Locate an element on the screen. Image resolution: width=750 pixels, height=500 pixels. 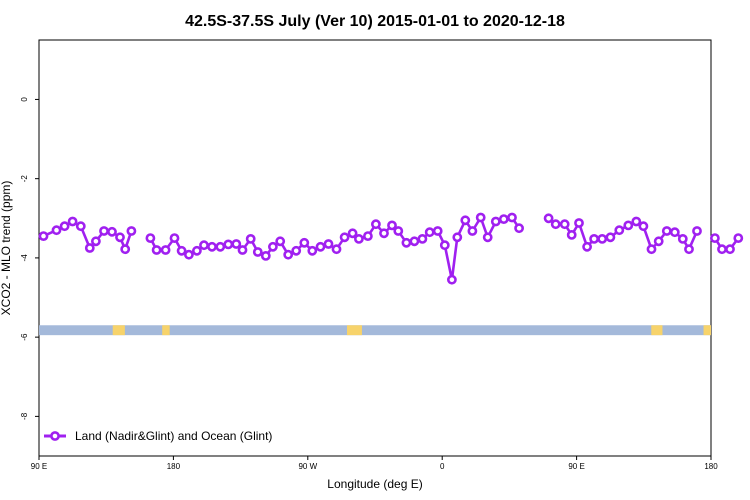
y-axis: 0 -2 -4 -6 -8 is located at coordinates (29, 258).